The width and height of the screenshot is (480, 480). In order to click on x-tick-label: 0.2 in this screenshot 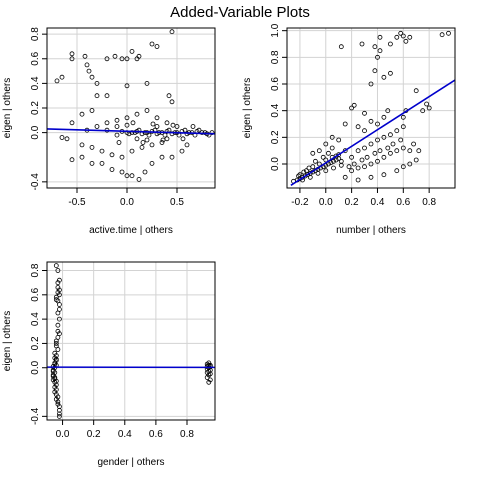, I will do `click(94, 434)`.